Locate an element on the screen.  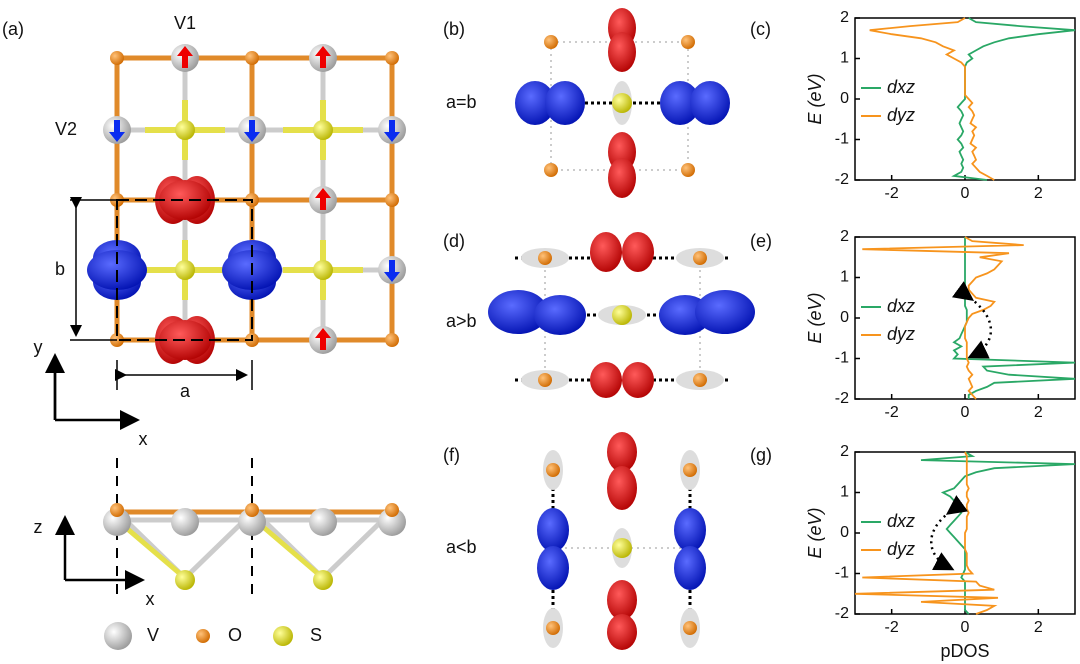
panel-label: (e) is located at coordinates (761, 241).